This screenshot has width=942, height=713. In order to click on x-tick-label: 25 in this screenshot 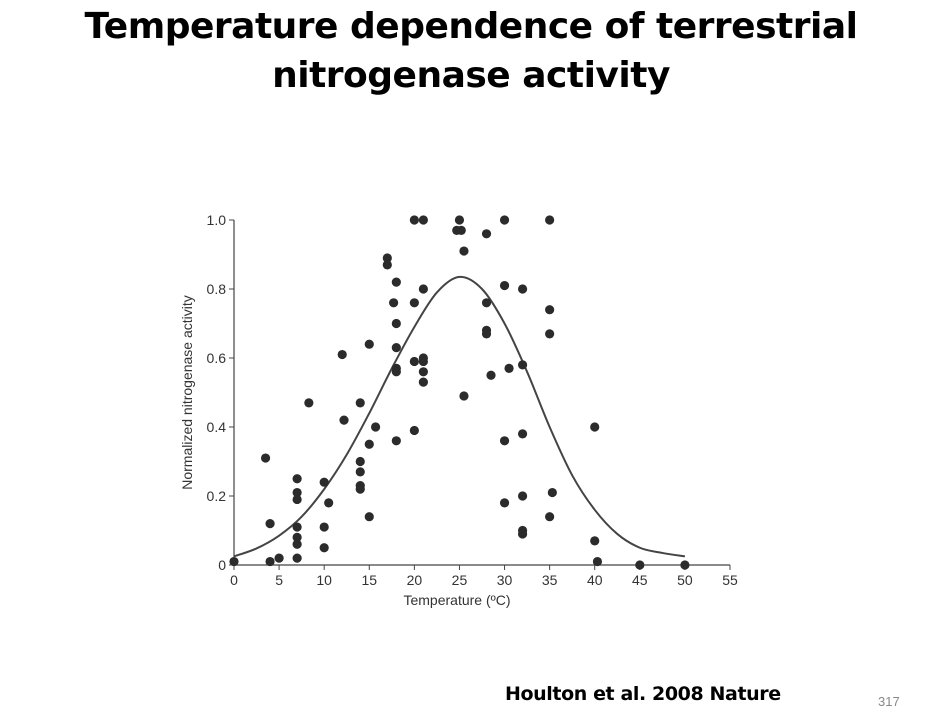, I will do `click(460, 580)`.